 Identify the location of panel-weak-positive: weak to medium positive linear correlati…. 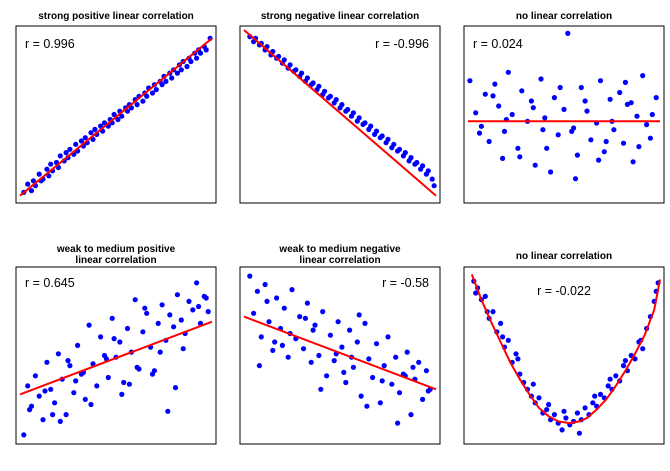
(116, 344).